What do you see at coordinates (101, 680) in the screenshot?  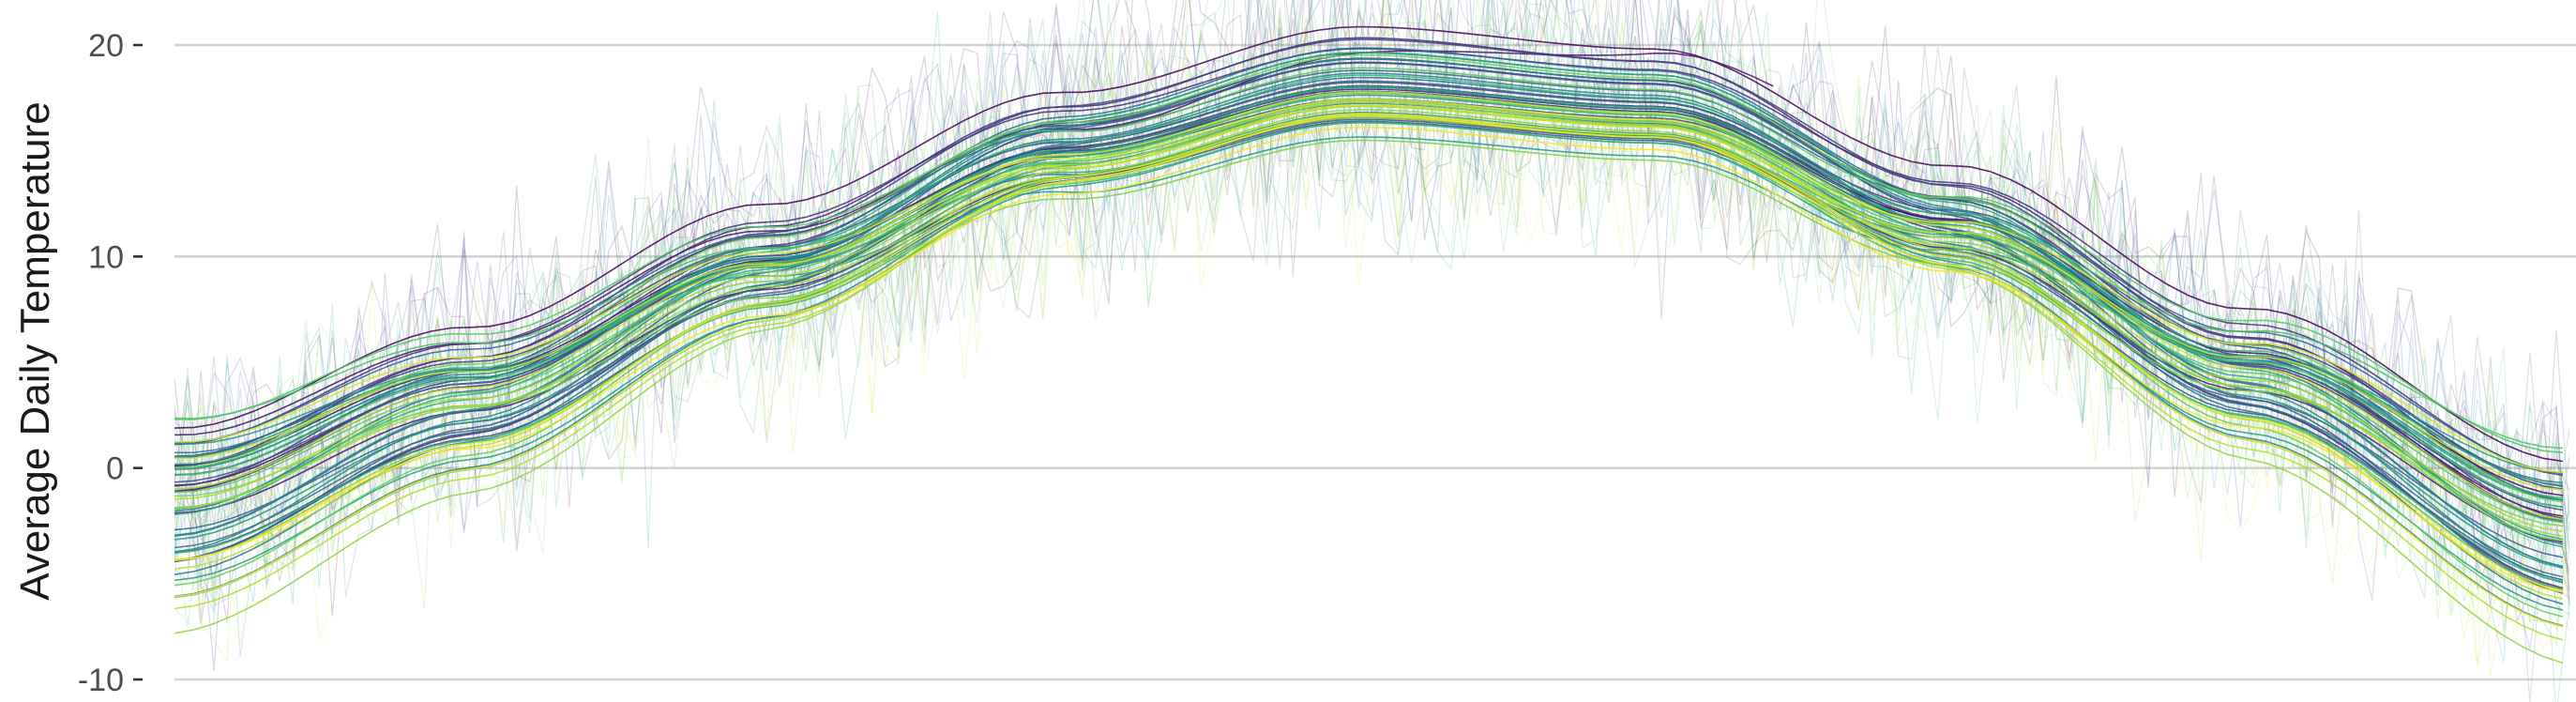 I see `y-tick-label: -10` at bounding box center [101, 680].